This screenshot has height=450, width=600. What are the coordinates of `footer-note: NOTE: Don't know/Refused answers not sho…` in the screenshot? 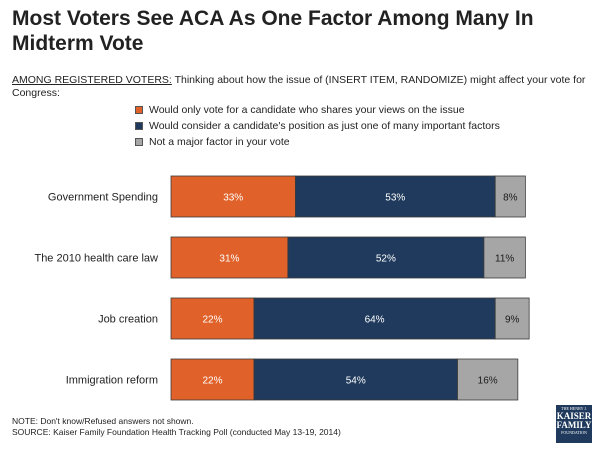 It's located at (103, 421).